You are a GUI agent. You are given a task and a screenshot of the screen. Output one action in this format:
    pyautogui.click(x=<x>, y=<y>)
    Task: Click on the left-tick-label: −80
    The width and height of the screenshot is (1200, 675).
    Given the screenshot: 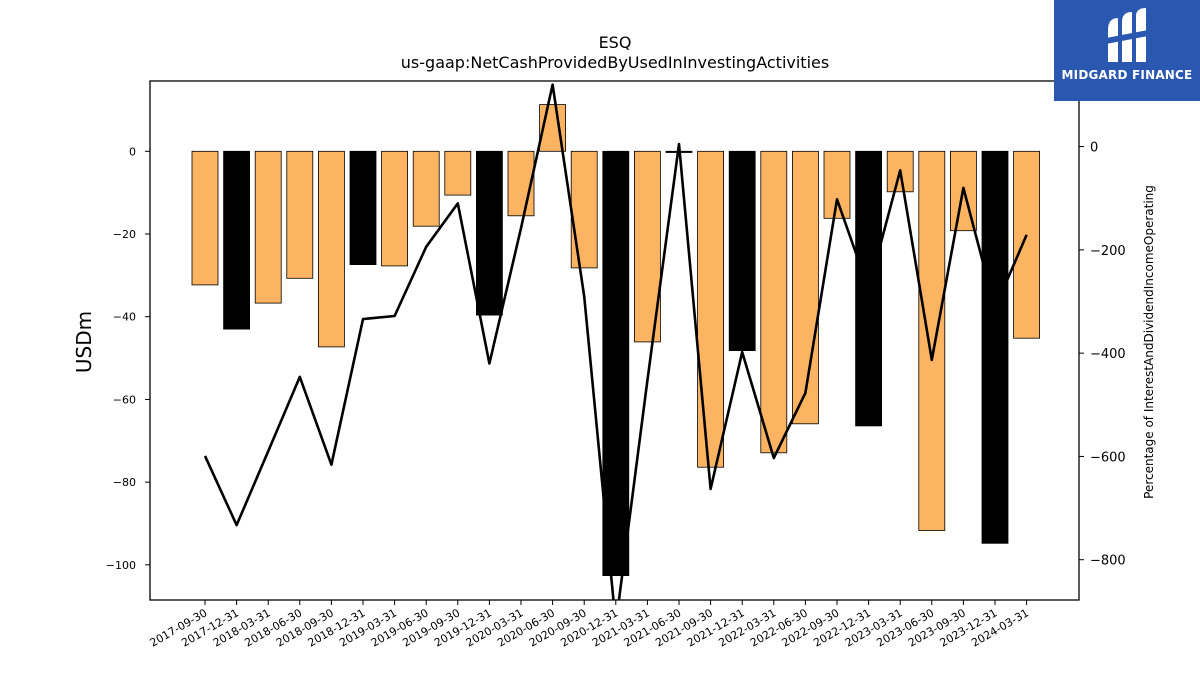 What is the action you would take?
    pyautogui.click(x=124, y=482)
    